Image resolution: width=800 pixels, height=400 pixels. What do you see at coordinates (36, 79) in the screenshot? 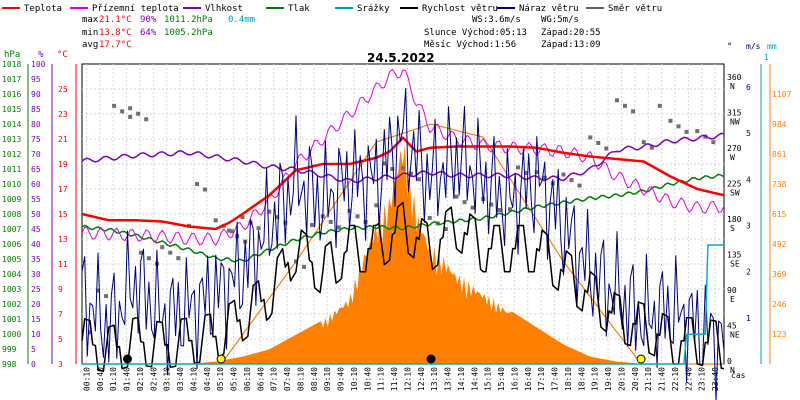
I see `axis-pct-tick: 95` at bounding box center [36, 79].